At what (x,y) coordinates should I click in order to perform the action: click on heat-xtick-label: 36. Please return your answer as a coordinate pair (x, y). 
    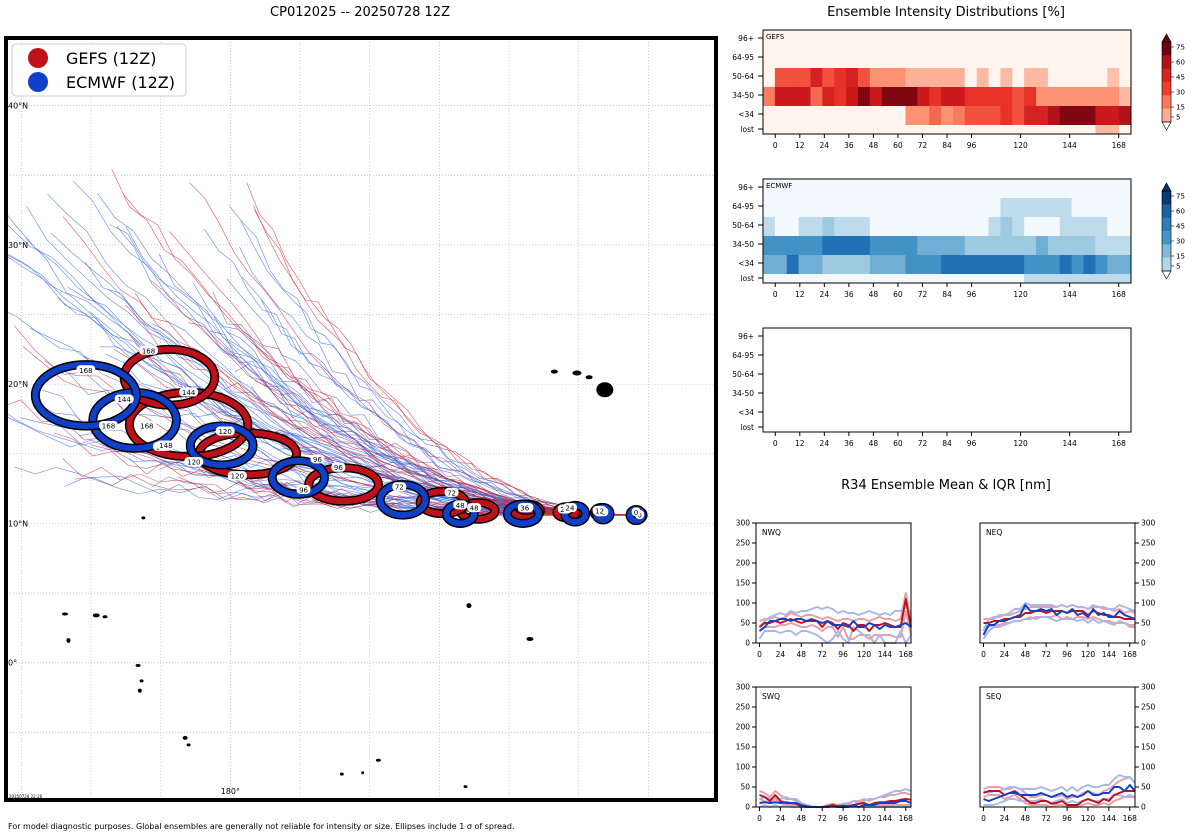
    Looking at the image, I should click on (849, 294).